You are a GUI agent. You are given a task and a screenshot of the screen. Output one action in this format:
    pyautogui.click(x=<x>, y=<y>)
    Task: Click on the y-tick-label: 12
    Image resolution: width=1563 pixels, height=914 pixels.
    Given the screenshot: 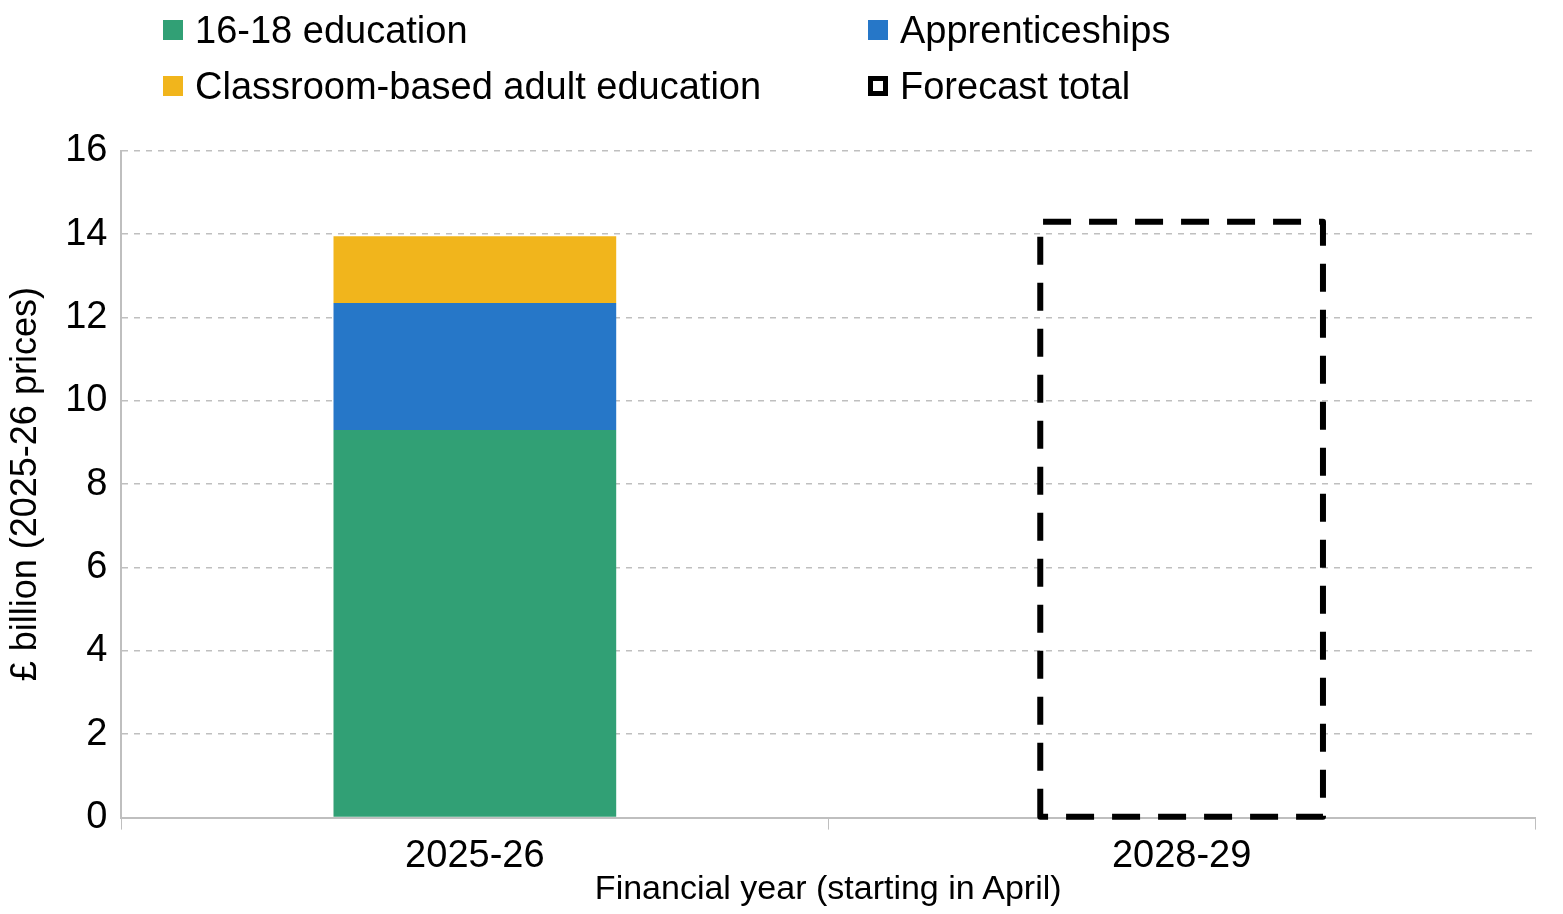 What is the action you would take?
    pyautogui.click(x=86, y=314)
    